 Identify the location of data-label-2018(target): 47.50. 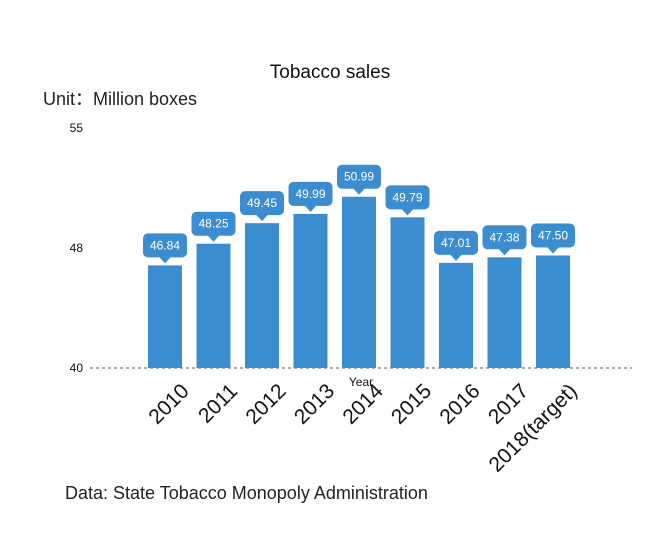
(553, 238).